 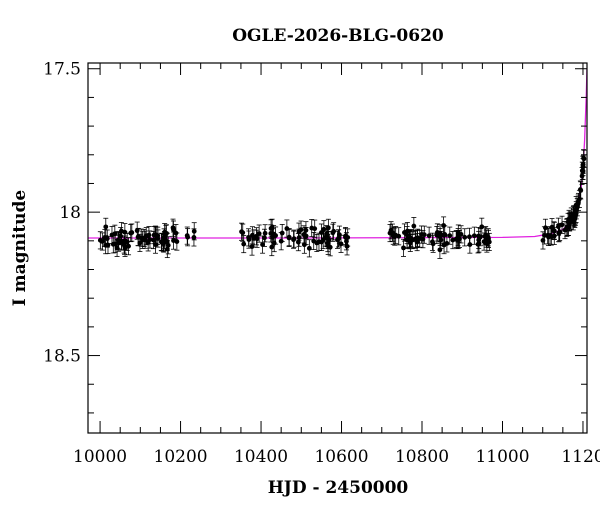 I want to click on x-tick-label: 10200, so click(x=181, y=457).